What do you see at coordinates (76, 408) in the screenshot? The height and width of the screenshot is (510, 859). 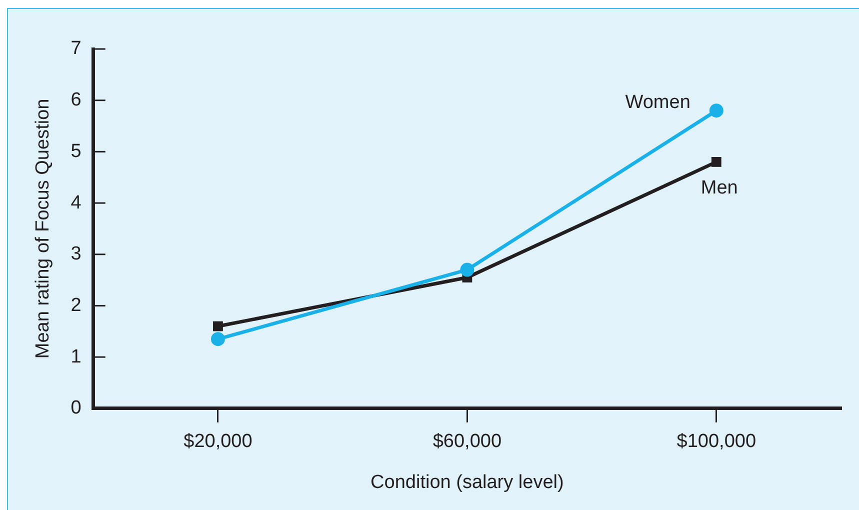 I see `y-tick-label: 0` at bounding box center [76, 408].